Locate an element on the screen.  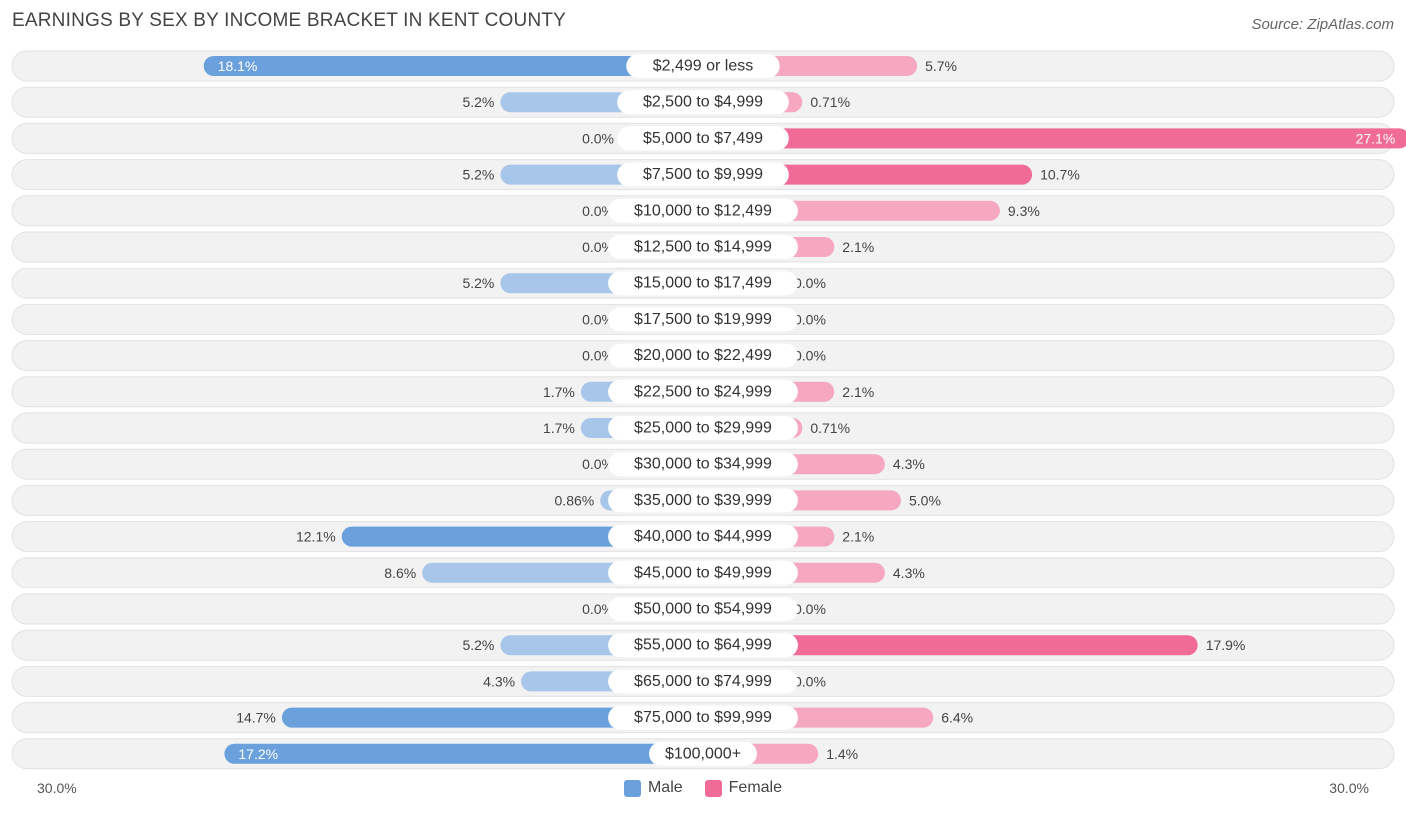
category-label: $15,000 to $17,499 is located at coordinates (703, 283).